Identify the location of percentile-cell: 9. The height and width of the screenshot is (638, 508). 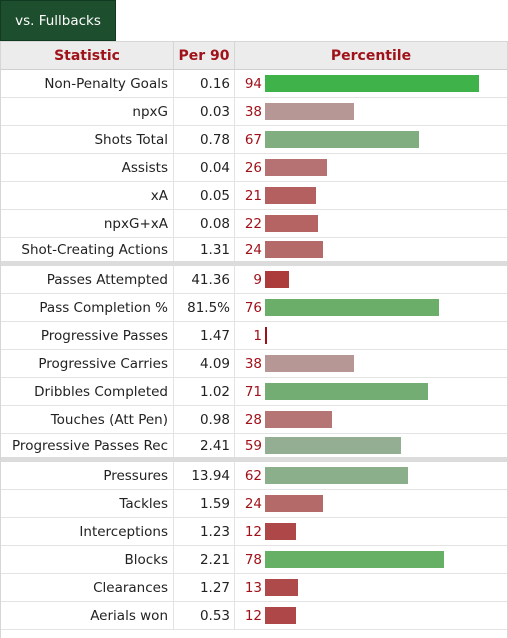
(371, 279).